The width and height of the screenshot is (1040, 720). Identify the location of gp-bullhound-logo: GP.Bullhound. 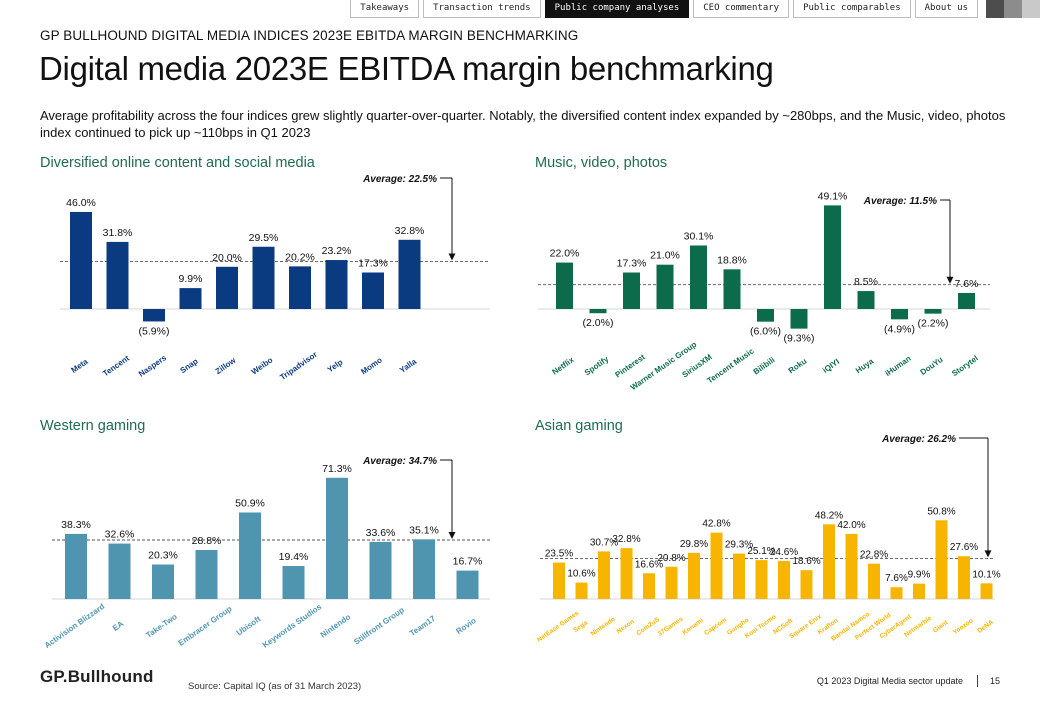
(97, 676).